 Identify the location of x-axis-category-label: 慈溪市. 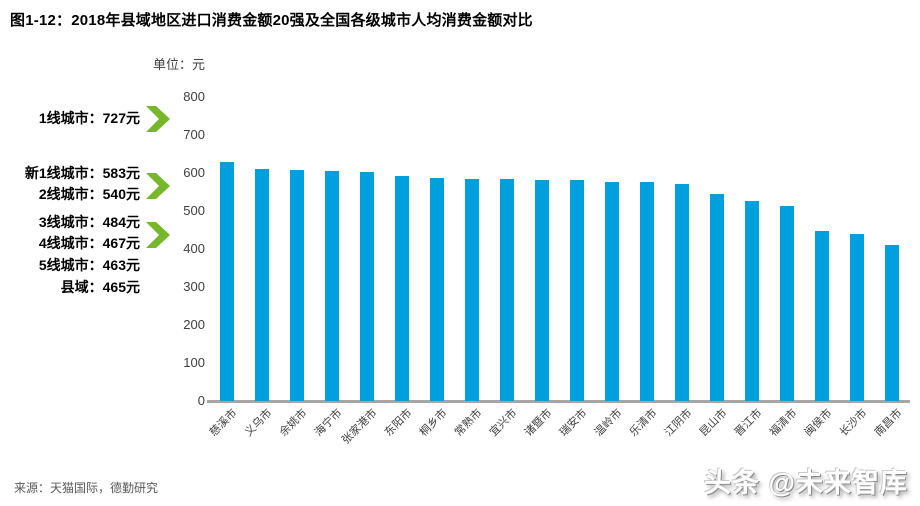
(223, 423).